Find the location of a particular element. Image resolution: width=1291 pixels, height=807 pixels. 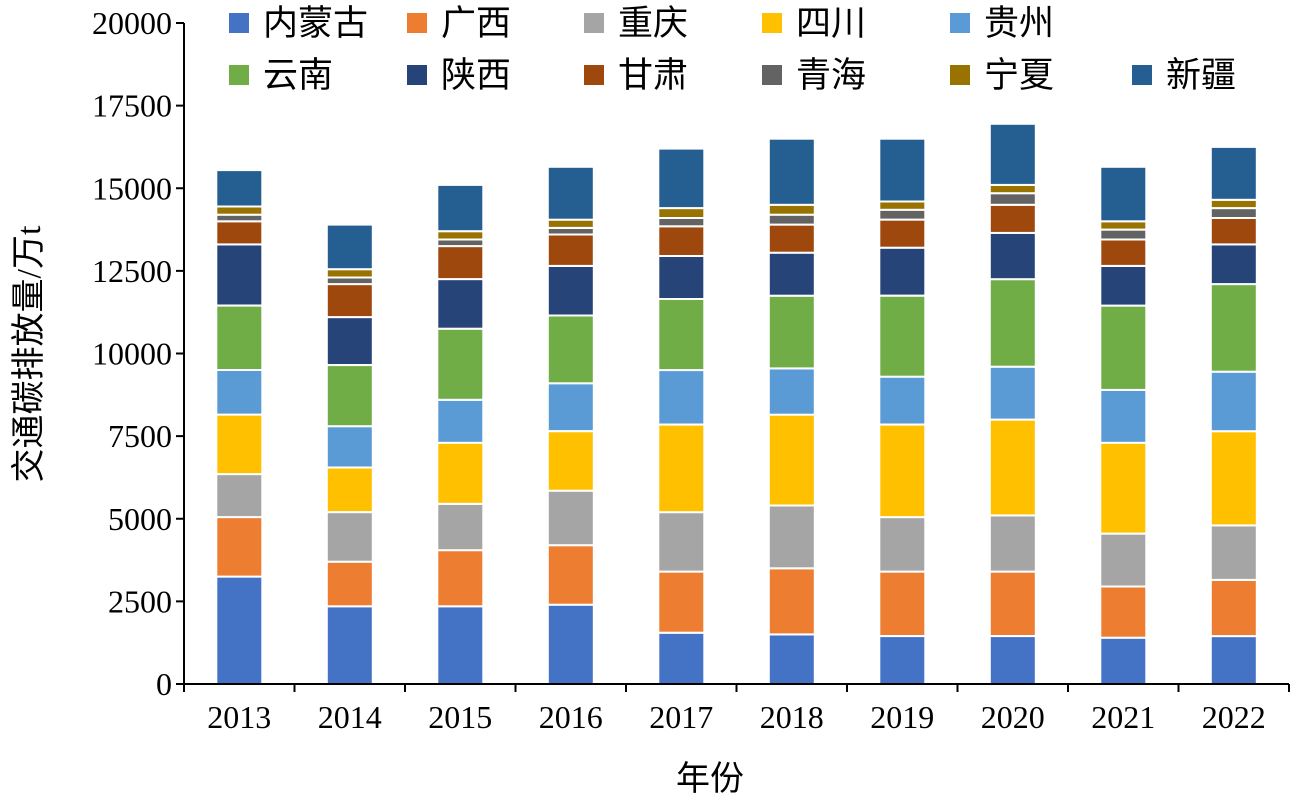

legend-label: 内蒙古 is located at coordinates (315, 23).